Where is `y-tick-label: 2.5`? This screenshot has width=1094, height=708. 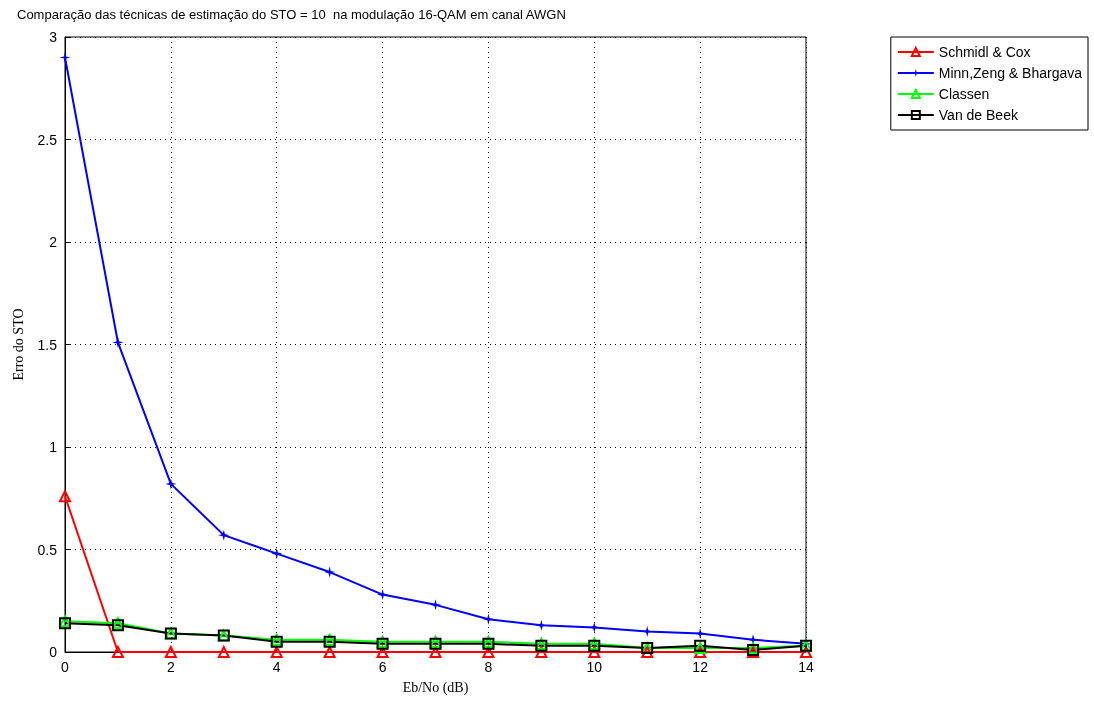
y-tick-label: 2.5 is located at coordinates (47, 139).